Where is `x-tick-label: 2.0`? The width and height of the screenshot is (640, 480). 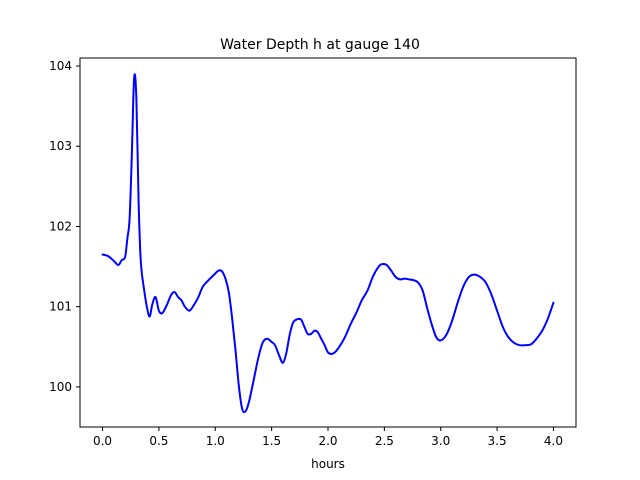 x-tick-label: 2.0 is located at coordinates (327, 441).